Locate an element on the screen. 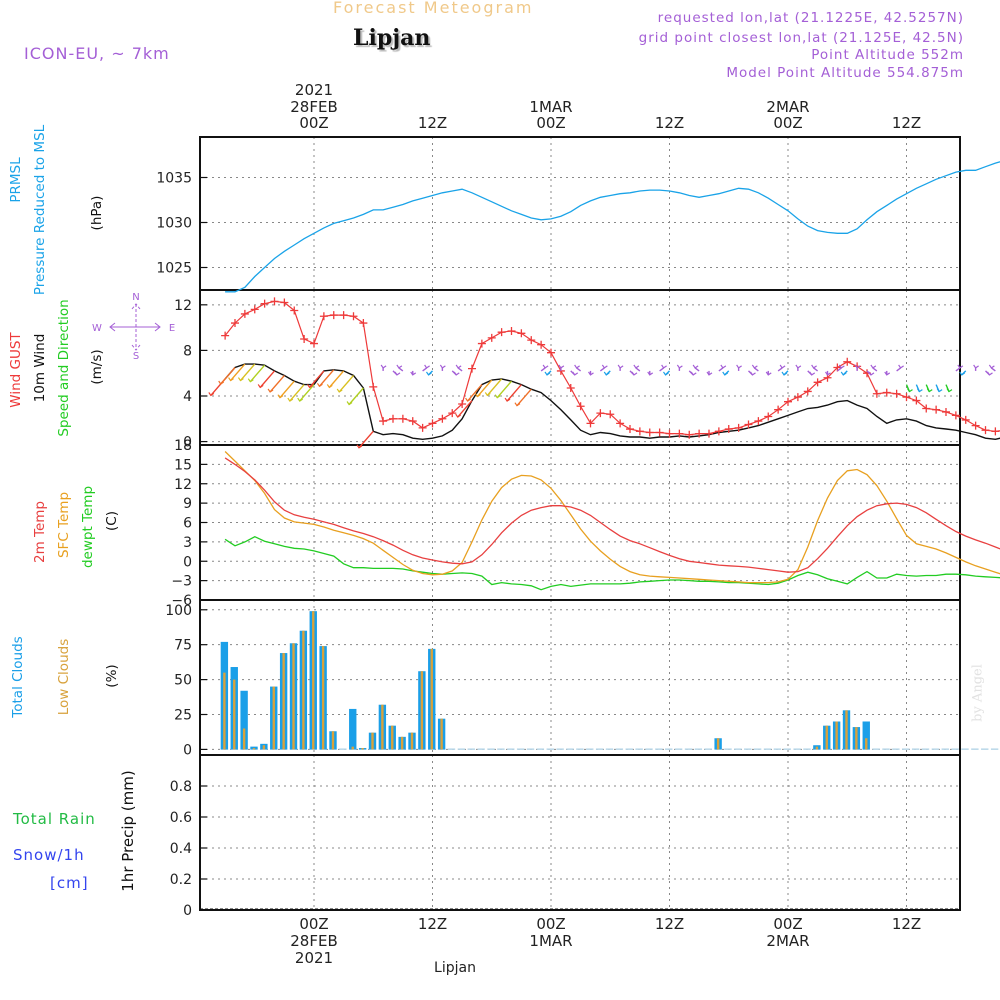 This screenshot has width=1000, height=1000. model-altitude: Model Point Altitude 554.875m is located at coordinates (845, 73).